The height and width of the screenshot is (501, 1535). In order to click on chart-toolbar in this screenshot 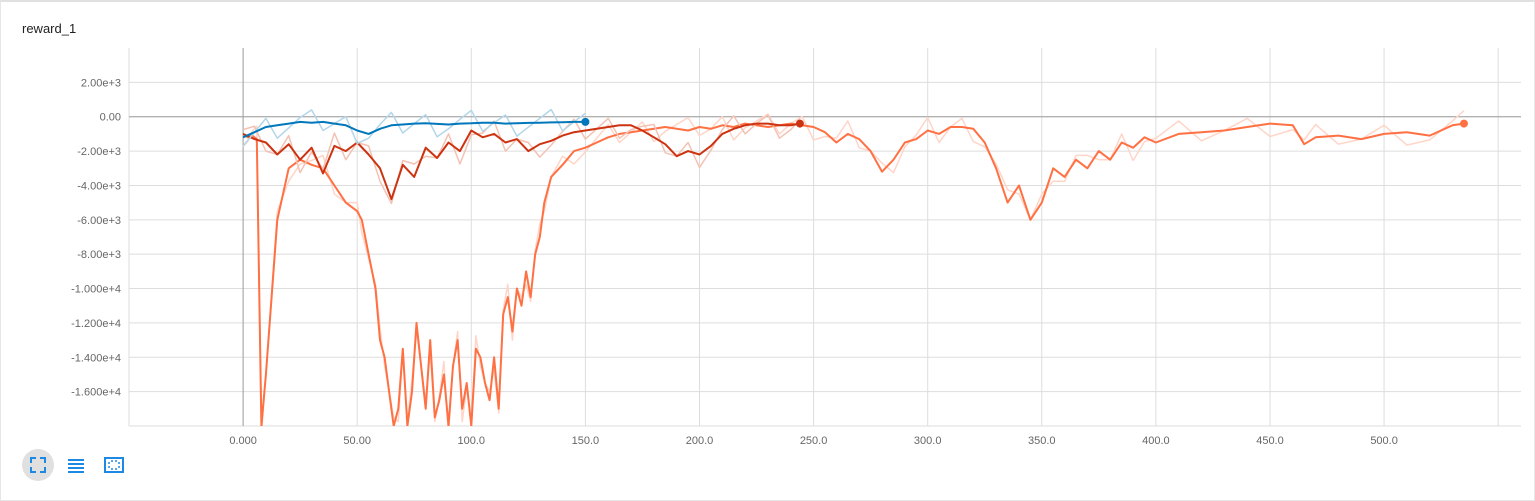, I will do `click(76, 465)`.